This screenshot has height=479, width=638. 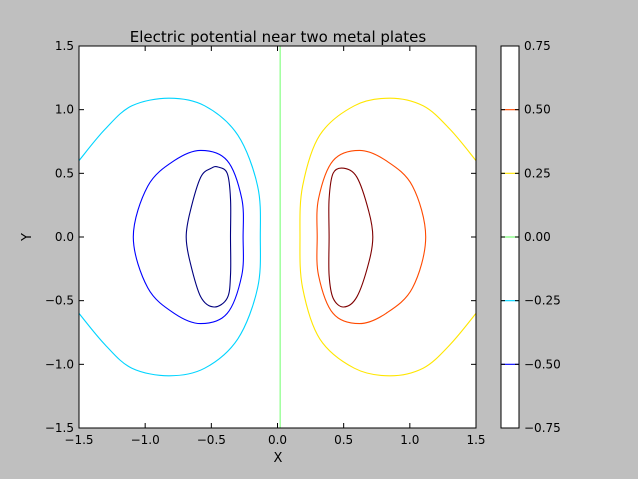 What do you see at coordinates (64, 237) in the screenshot?
I see `y-tick-label: 0.0` at bounding box center [64, 237].